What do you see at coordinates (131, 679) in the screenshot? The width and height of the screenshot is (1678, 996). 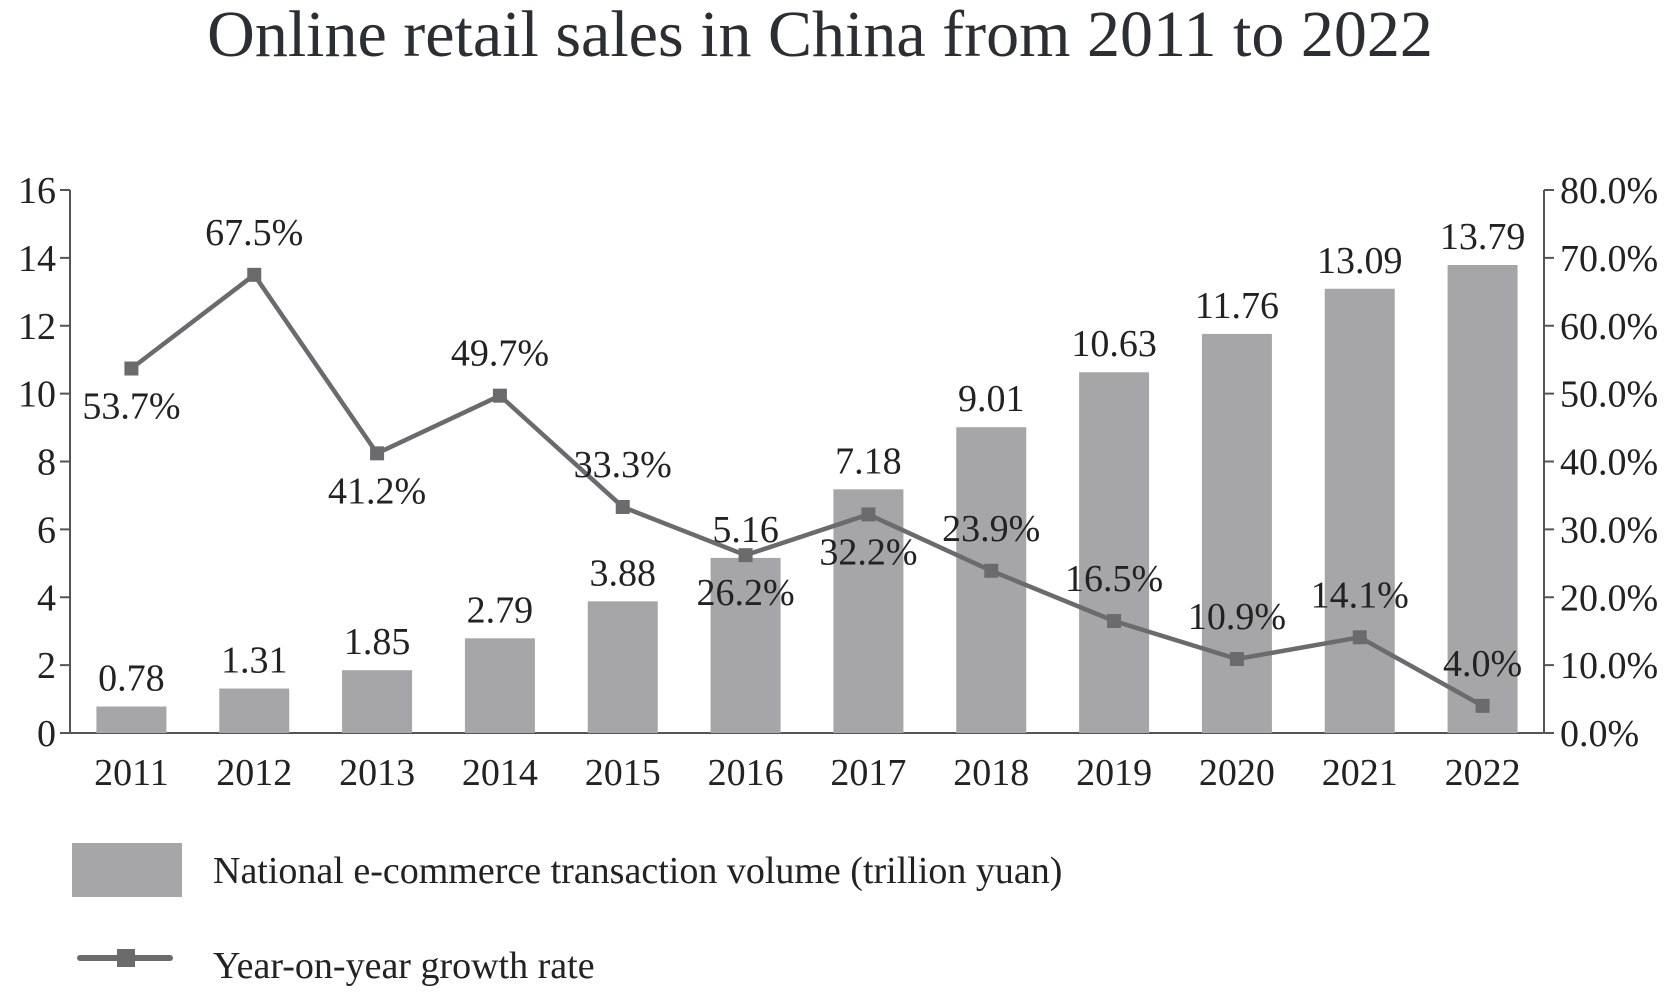 I see `bar-value-label: 0.78` at bounding box center [131, 679].